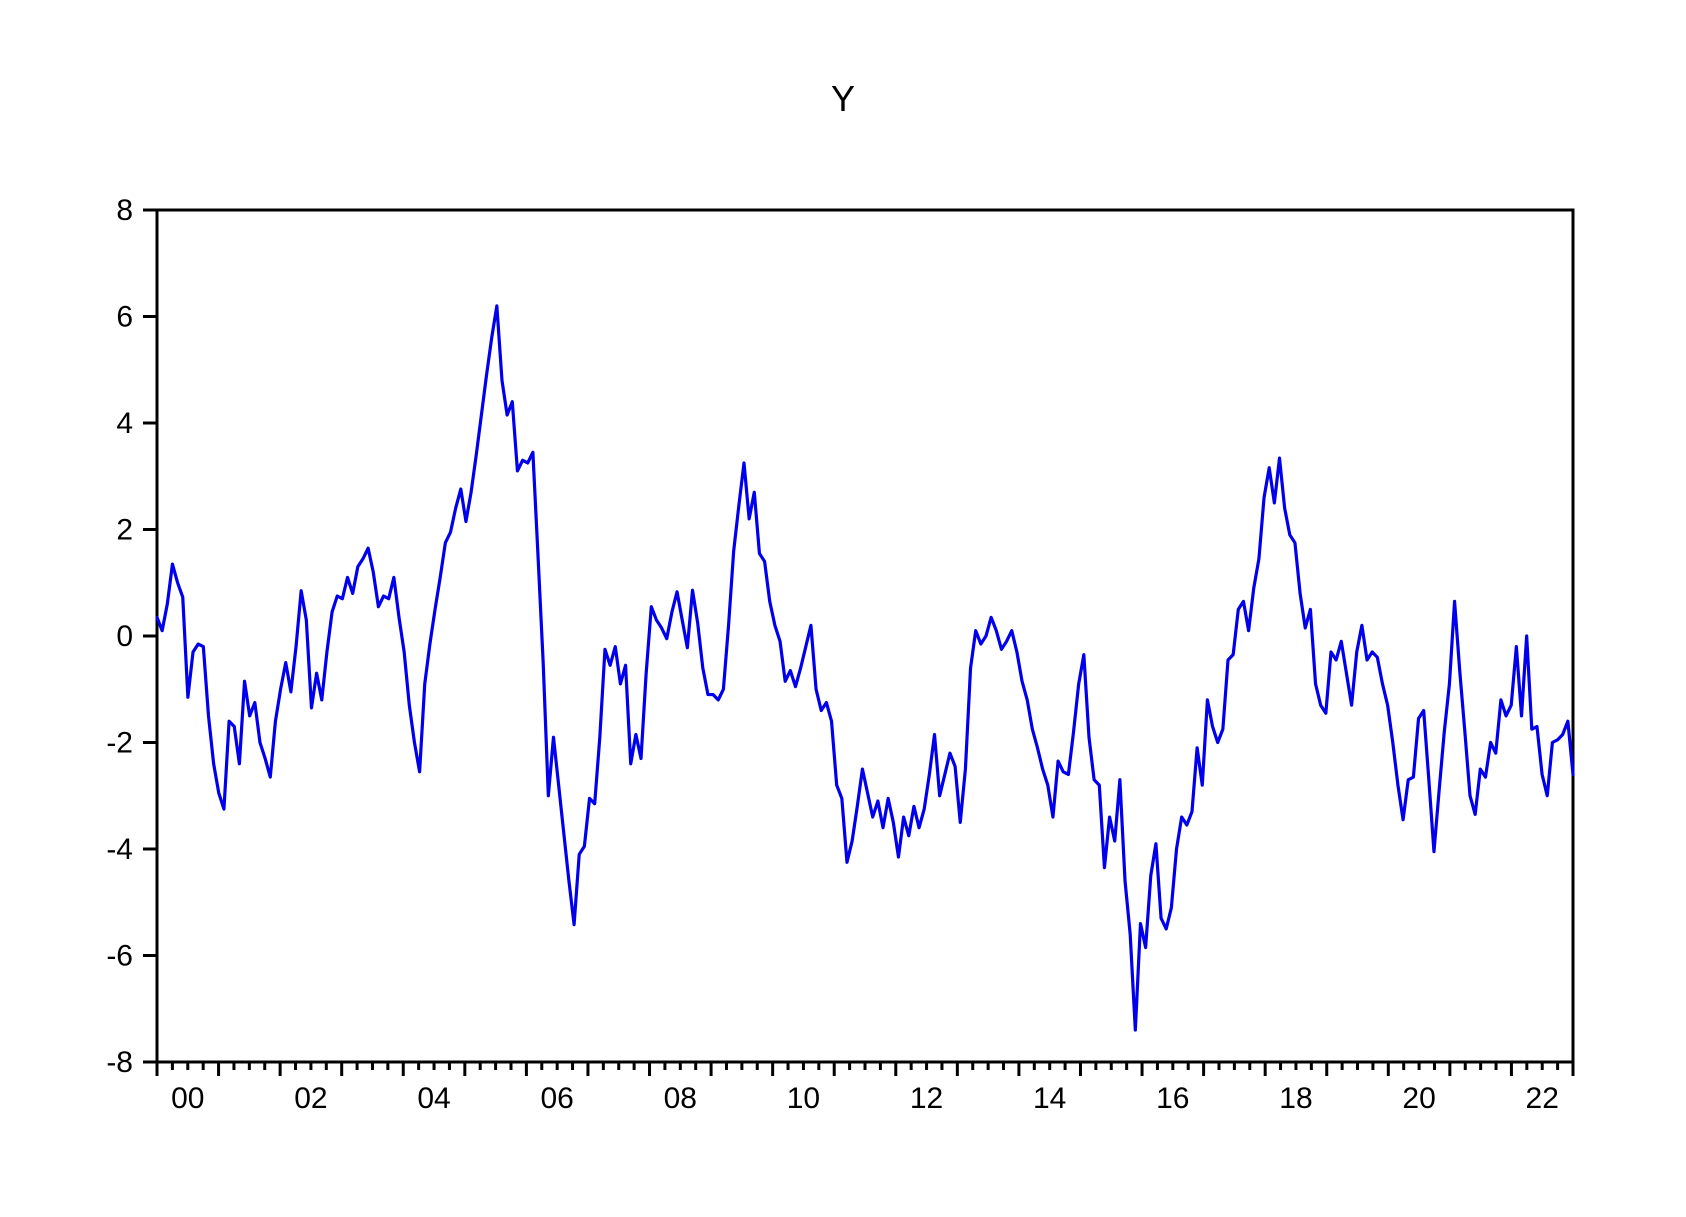 The image size is (1686, 1217). Describe the element at coordinates (124, 317) in the screenshot. I see `svg-text: 6` at that location.